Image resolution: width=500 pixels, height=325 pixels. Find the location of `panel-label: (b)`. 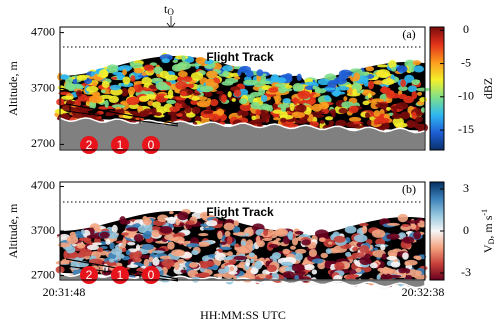

panel-label: (b) is located at coordinates (409, 189).